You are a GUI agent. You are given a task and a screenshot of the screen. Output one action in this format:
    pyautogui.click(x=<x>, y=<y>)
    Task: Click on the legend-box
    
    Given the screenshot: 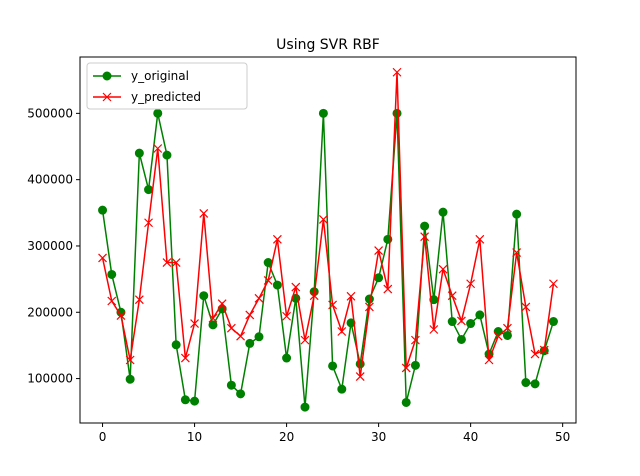 What is the action you would take?
    pyautogui.click(x=167, y=86)
    